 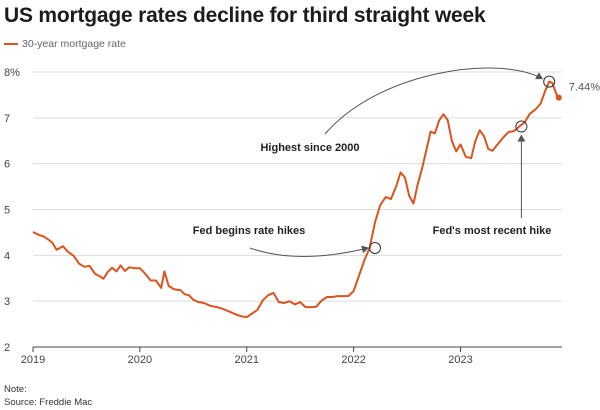 I want to click on annotation-label: Fed's most recent hike, so click(x=492, y=231).